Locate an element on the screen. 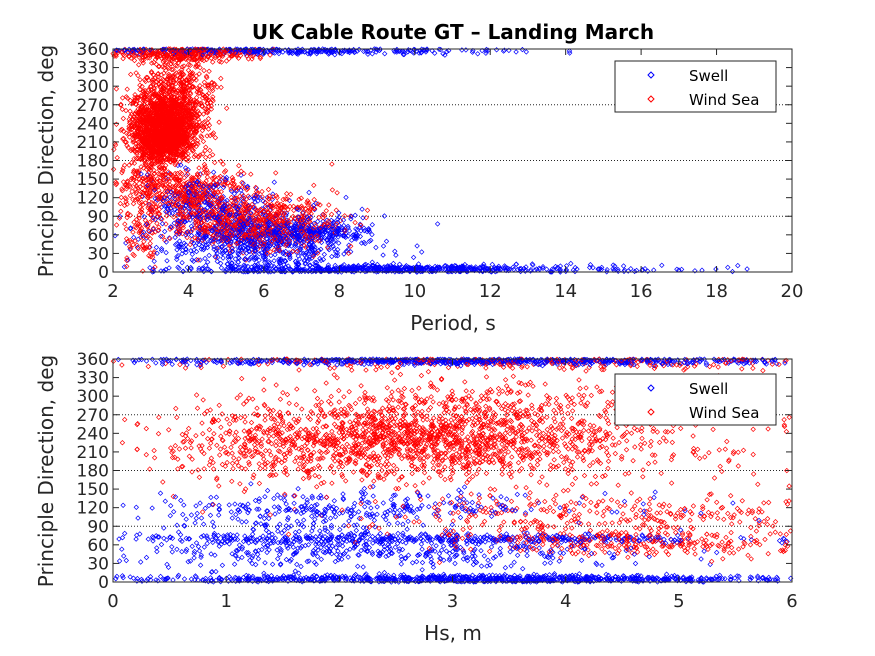 Image resolution: width=875 pixels, height=656 pixels. chart-title: UK Cable Route GT – Landing March is located at coordinates (453, 32).